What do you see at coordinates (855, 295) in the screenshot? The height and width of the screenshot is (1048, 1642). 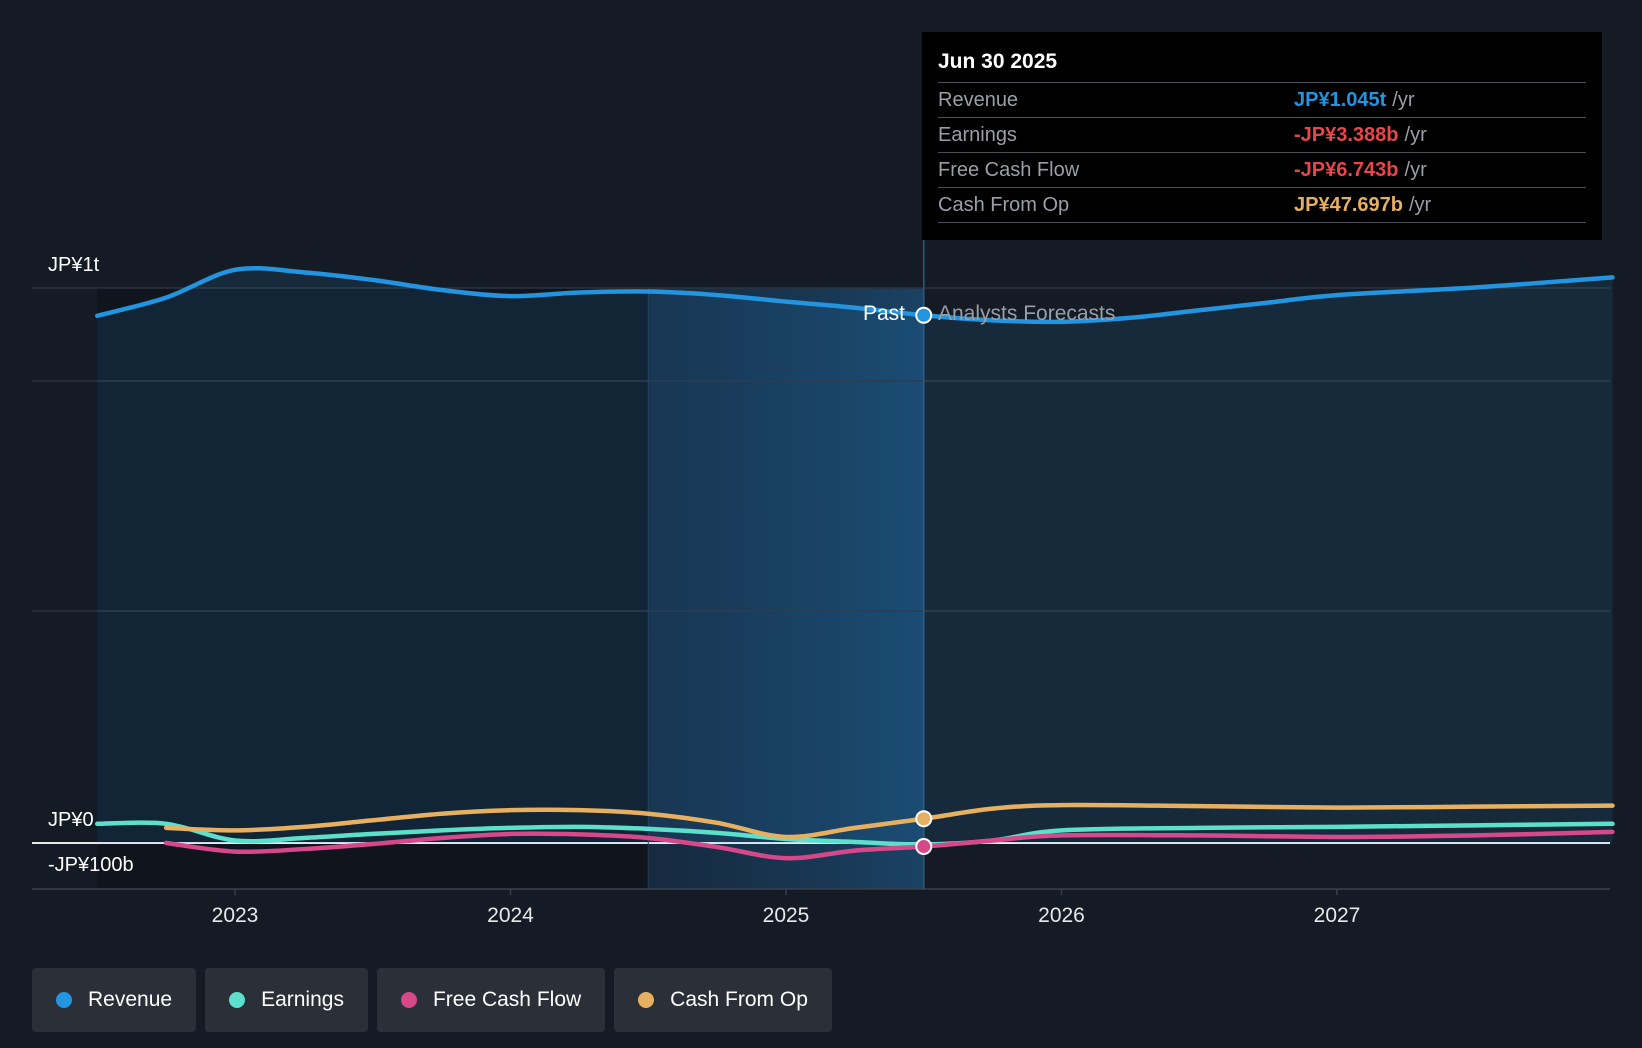 I see `series-line-revenue` at bounding box center [855, 295].